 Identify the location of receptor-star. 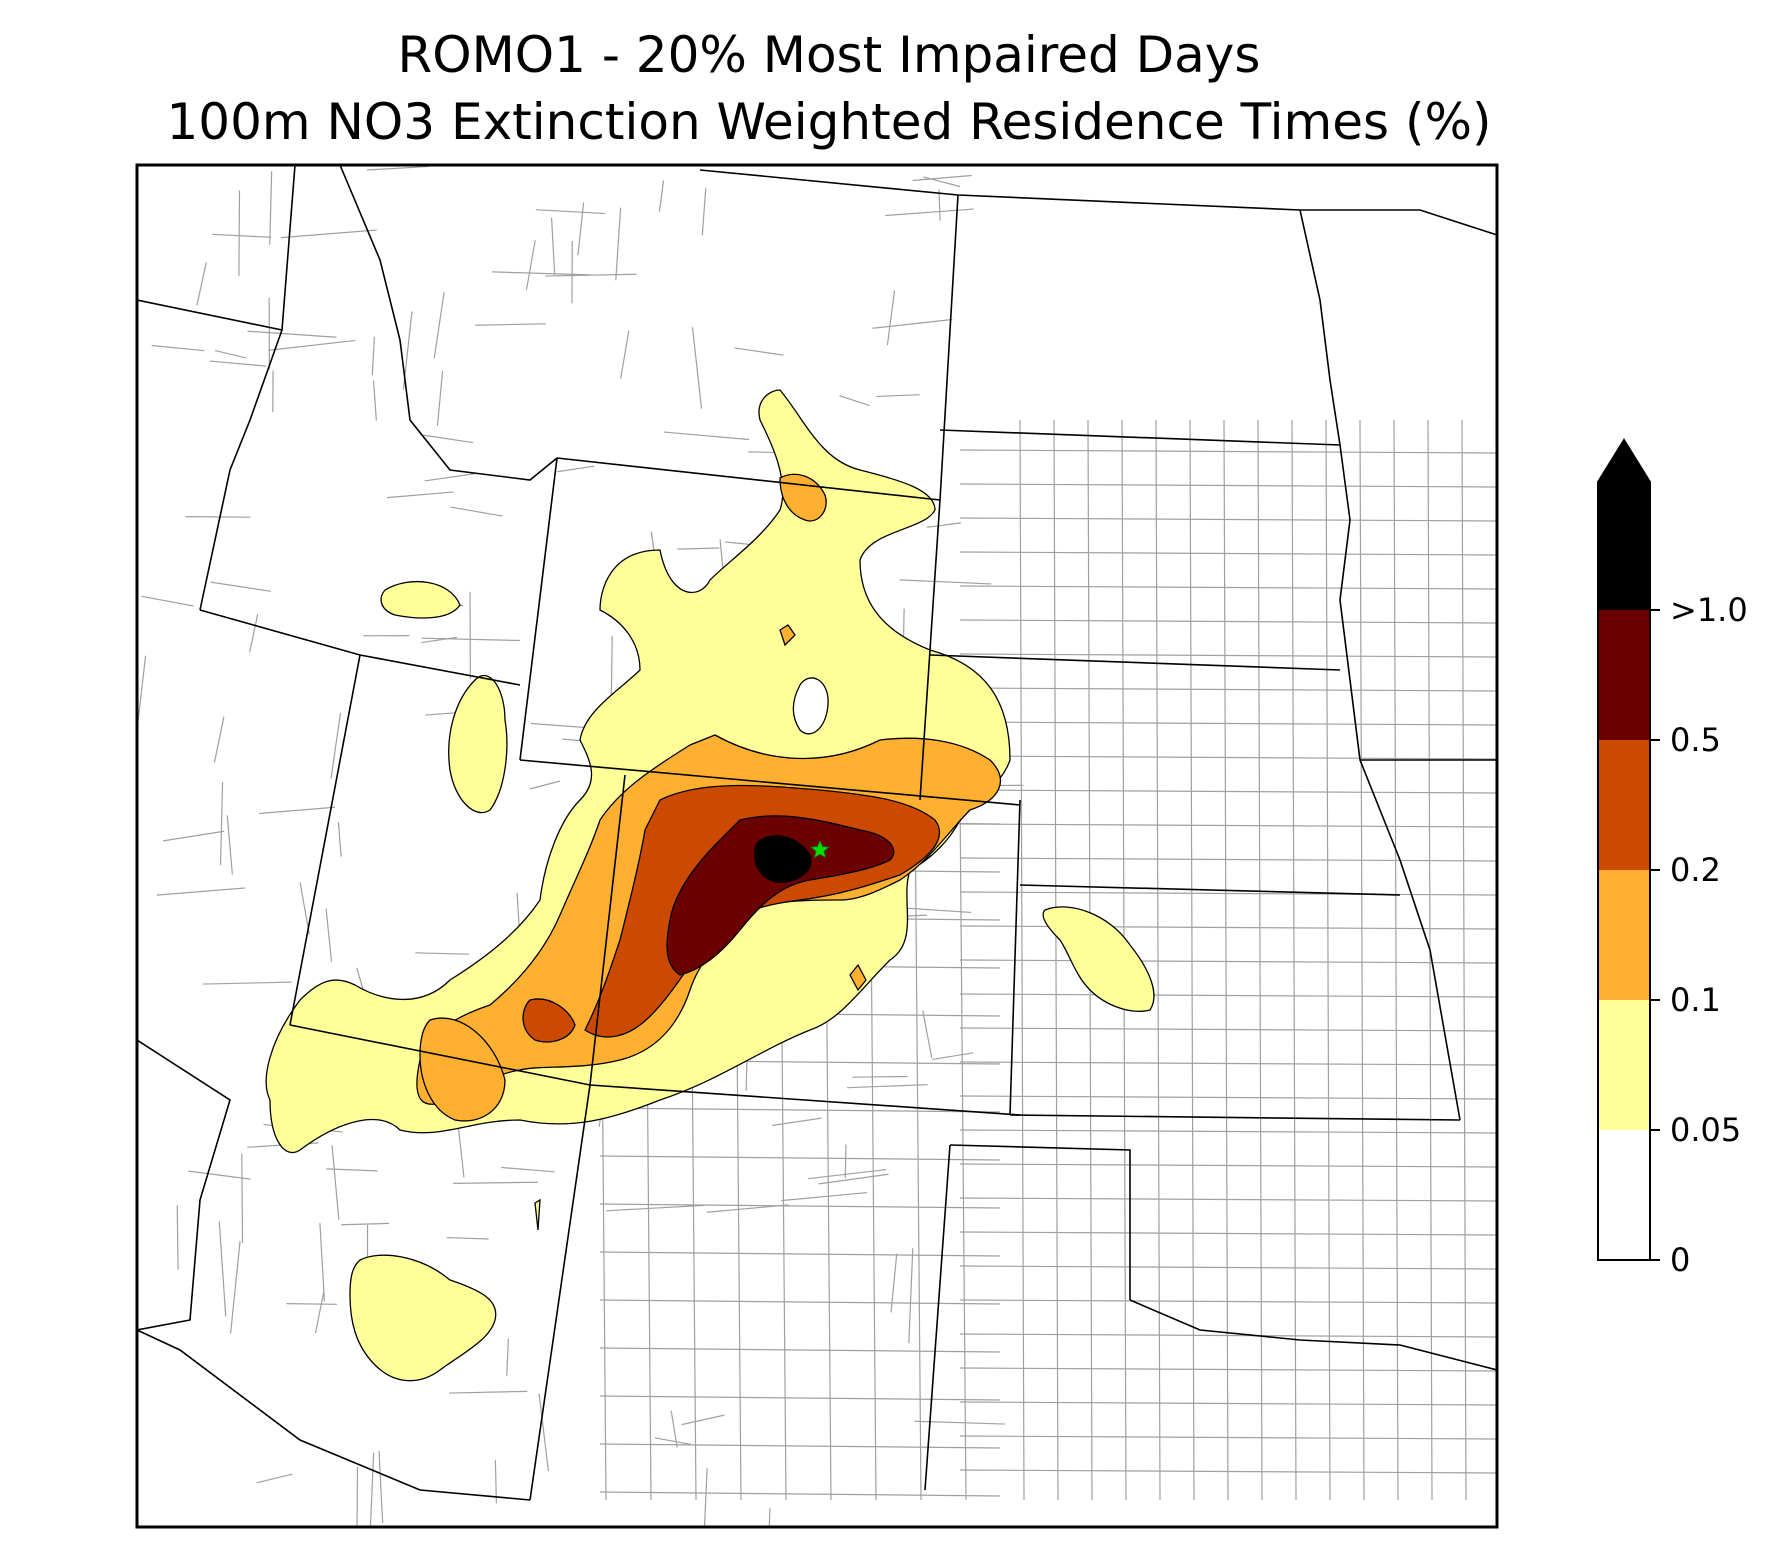
(820, 849).